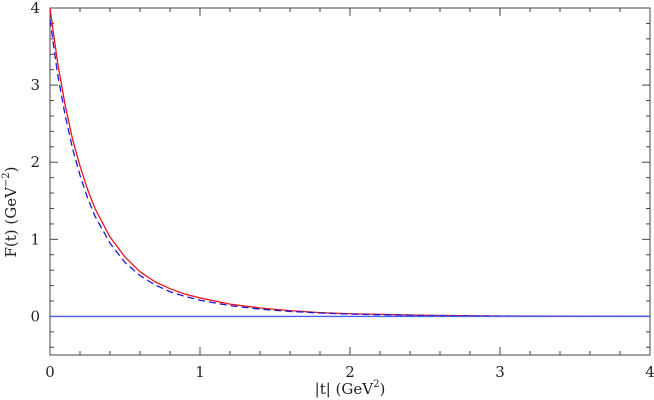 The image size is (654, 400). I want to click on x-tick-label: 2, so click(350, 372).